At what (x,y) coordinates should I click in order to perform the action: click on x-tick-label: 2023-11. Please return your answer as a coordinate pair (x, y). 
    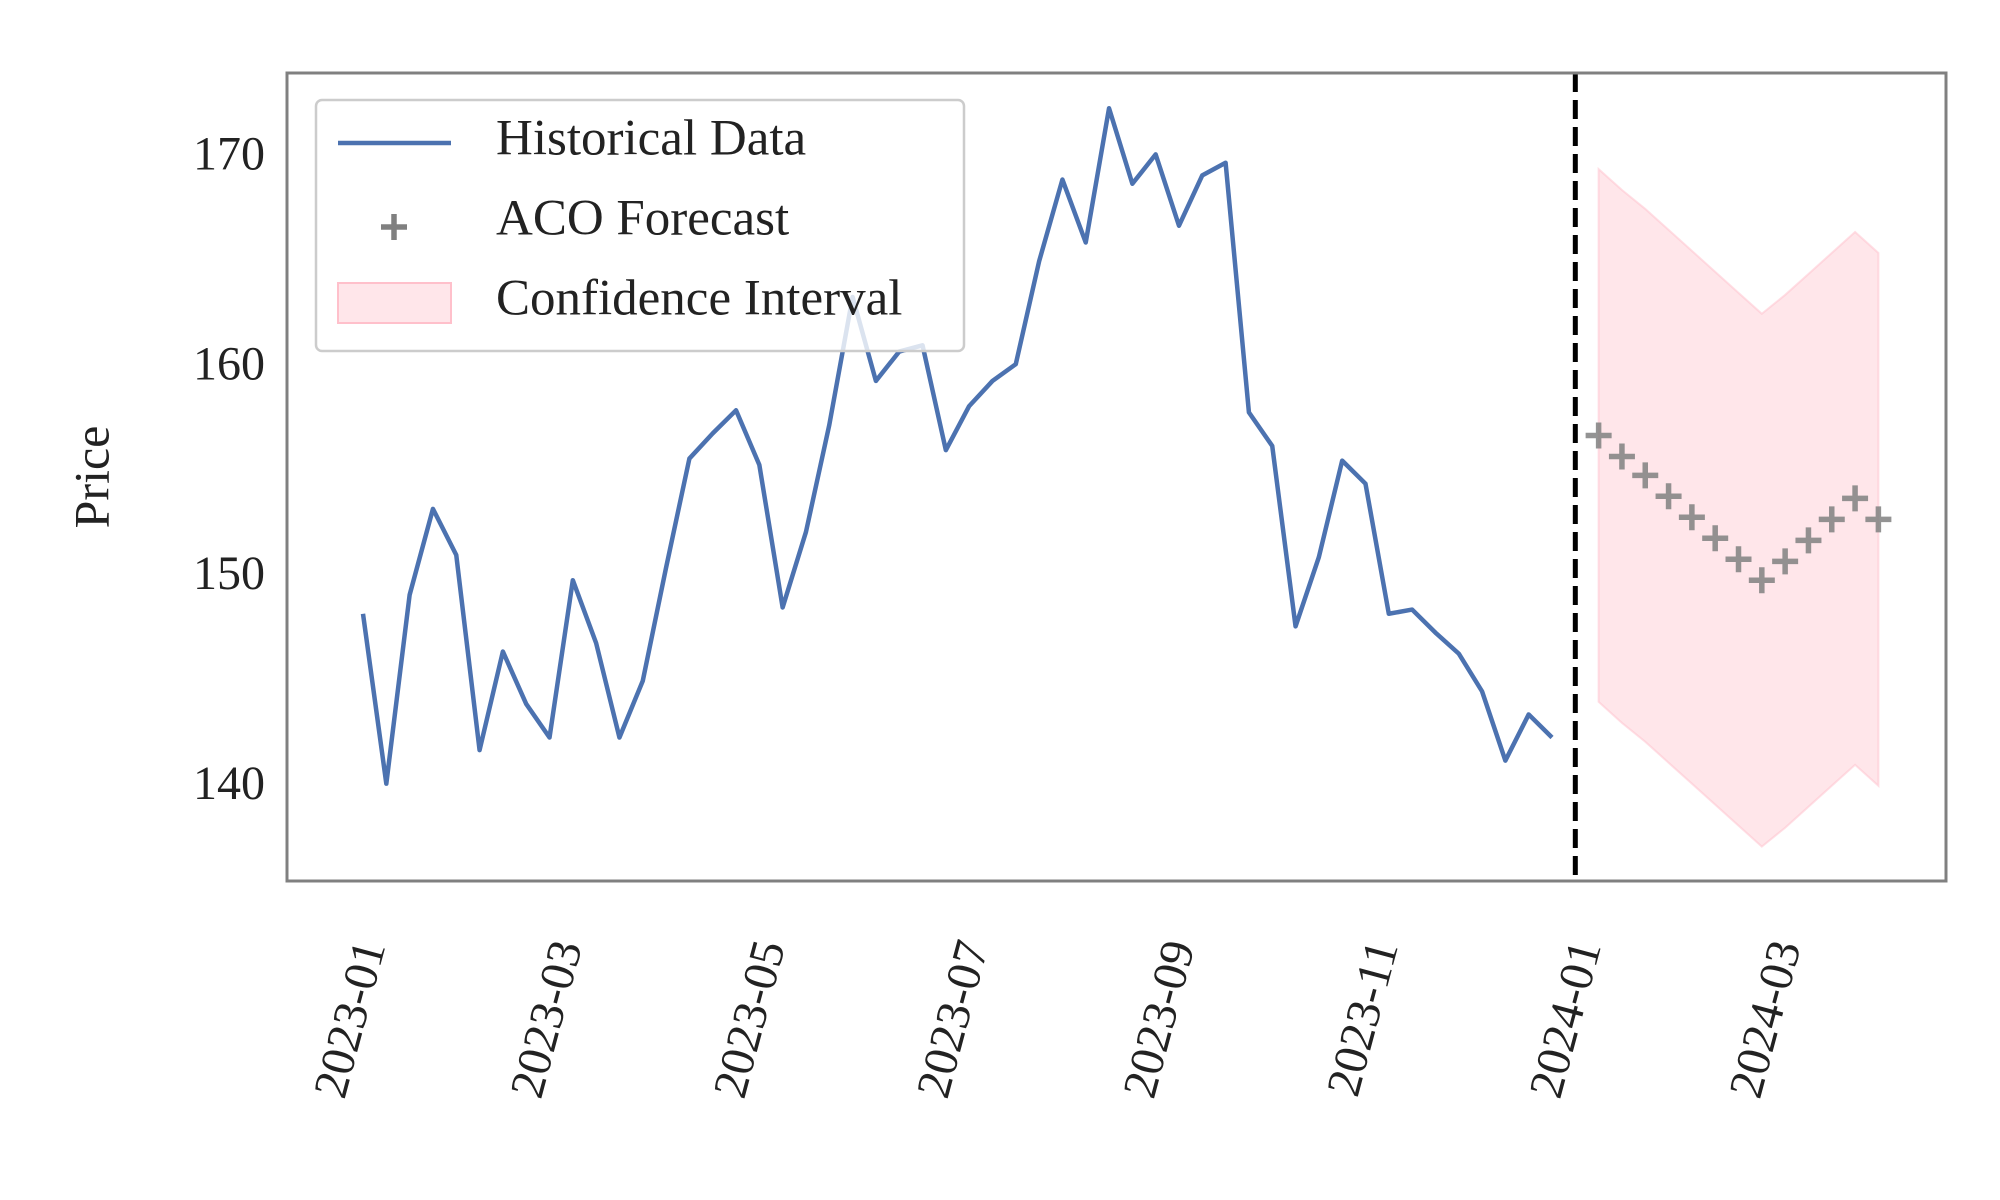
    Looking at the image, I should click on (1363, 1018).